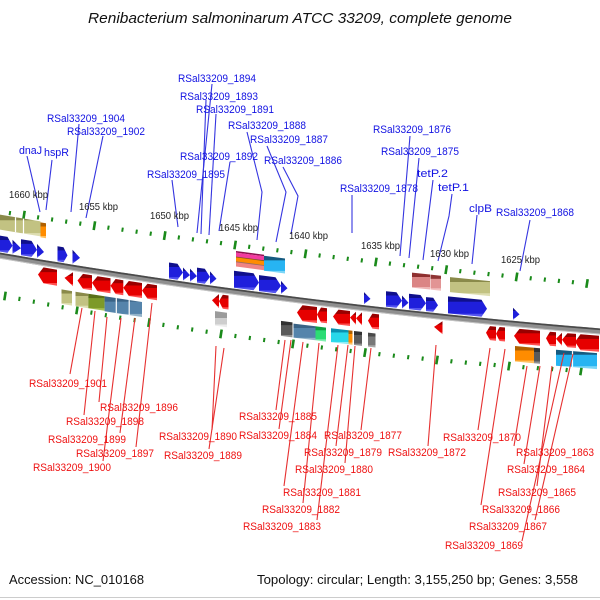  What do you see at coordinates (379, 189) in the screenshot?
I see `svg-text: RSal33209_1878` at bounding box center [379, 189].